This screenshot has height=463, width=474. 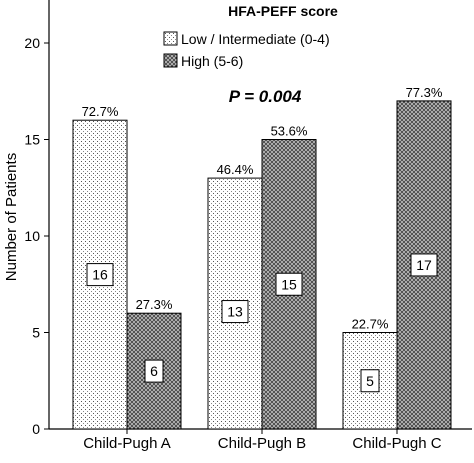 I want to click on y-ticks: 0 5 10 15 20, so click(x=36, y=236).